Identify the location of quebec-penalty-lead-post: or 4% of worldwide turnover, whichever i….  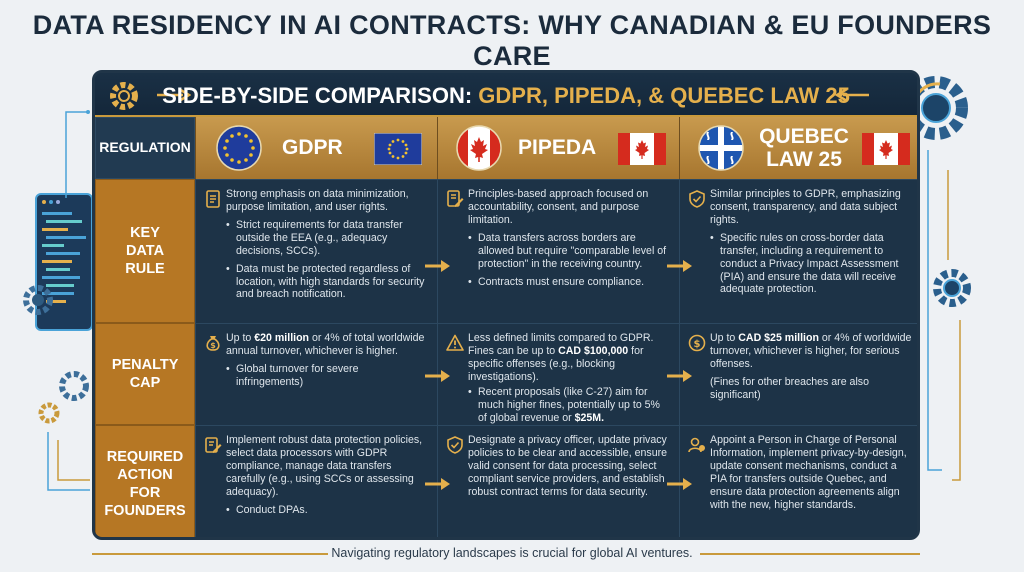
(811, 351).